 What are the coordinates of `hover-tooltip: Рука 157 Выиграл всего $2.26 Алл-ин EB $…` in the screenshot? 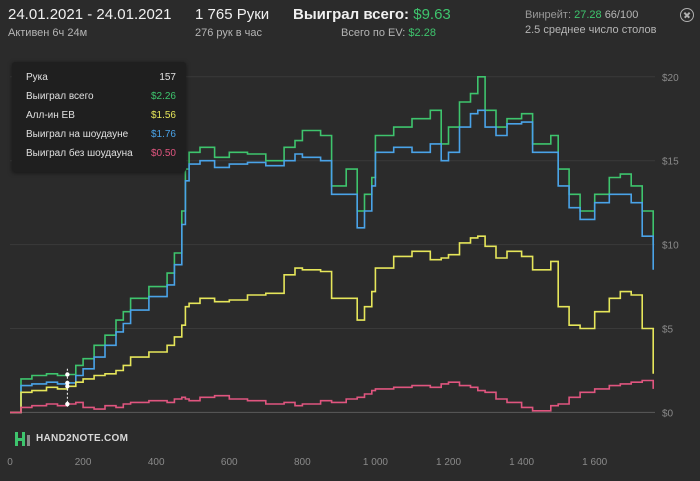 It's located at (99, 117).